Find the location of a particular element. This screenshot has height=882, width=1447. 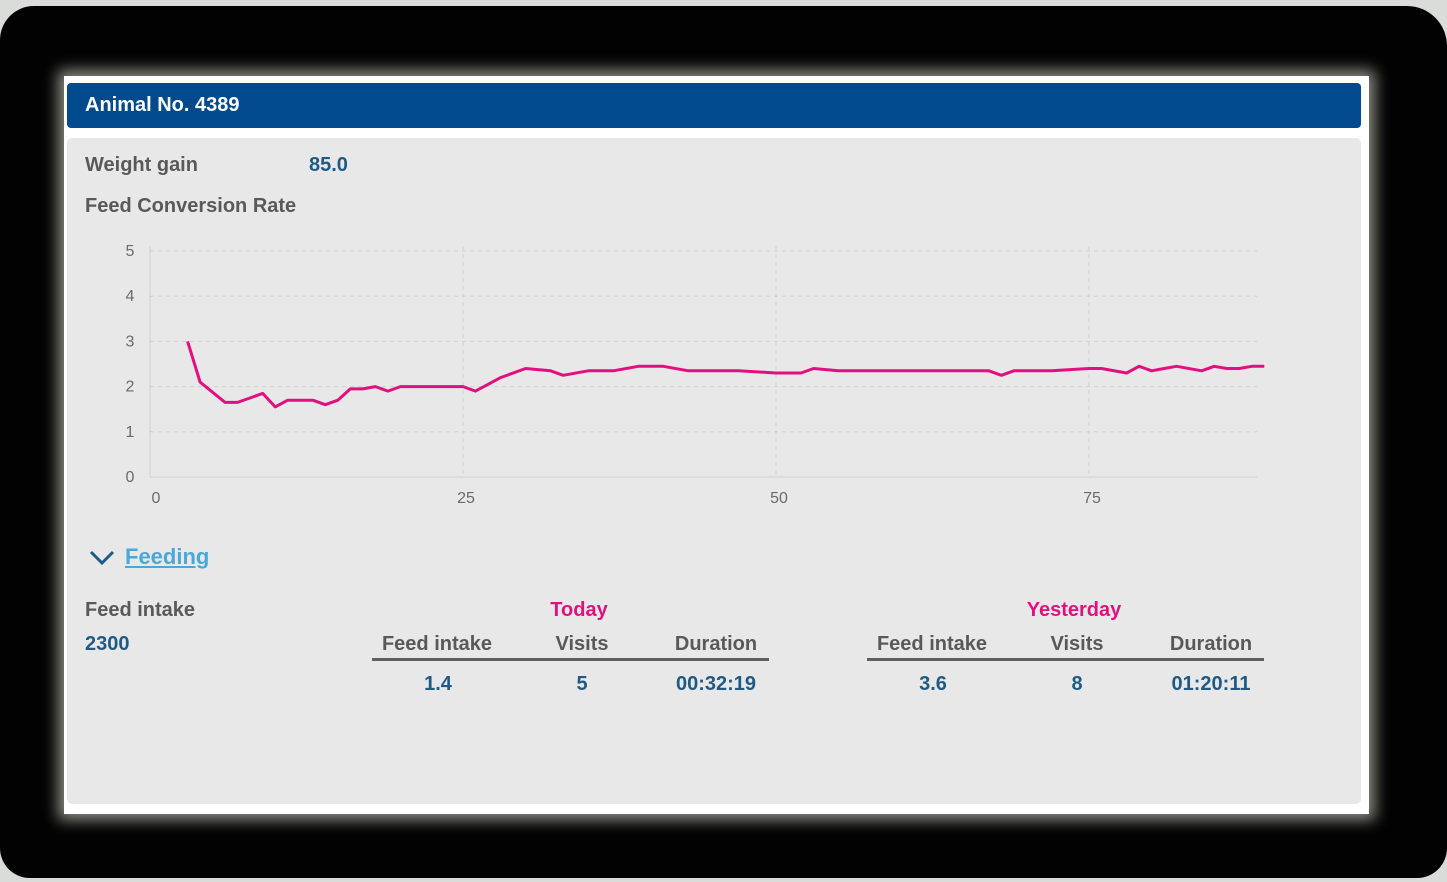

x-tick-label: 75 is located at coordinates (1092, 498).